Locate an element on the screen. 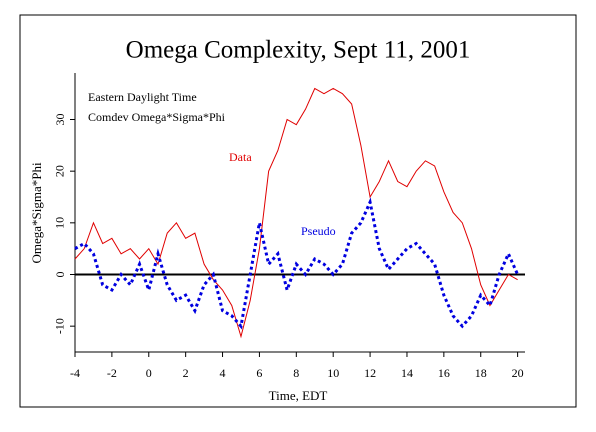 This screenshot has height=432, width=596. x-tick-label: 20 is located at coordinates (518, 373).